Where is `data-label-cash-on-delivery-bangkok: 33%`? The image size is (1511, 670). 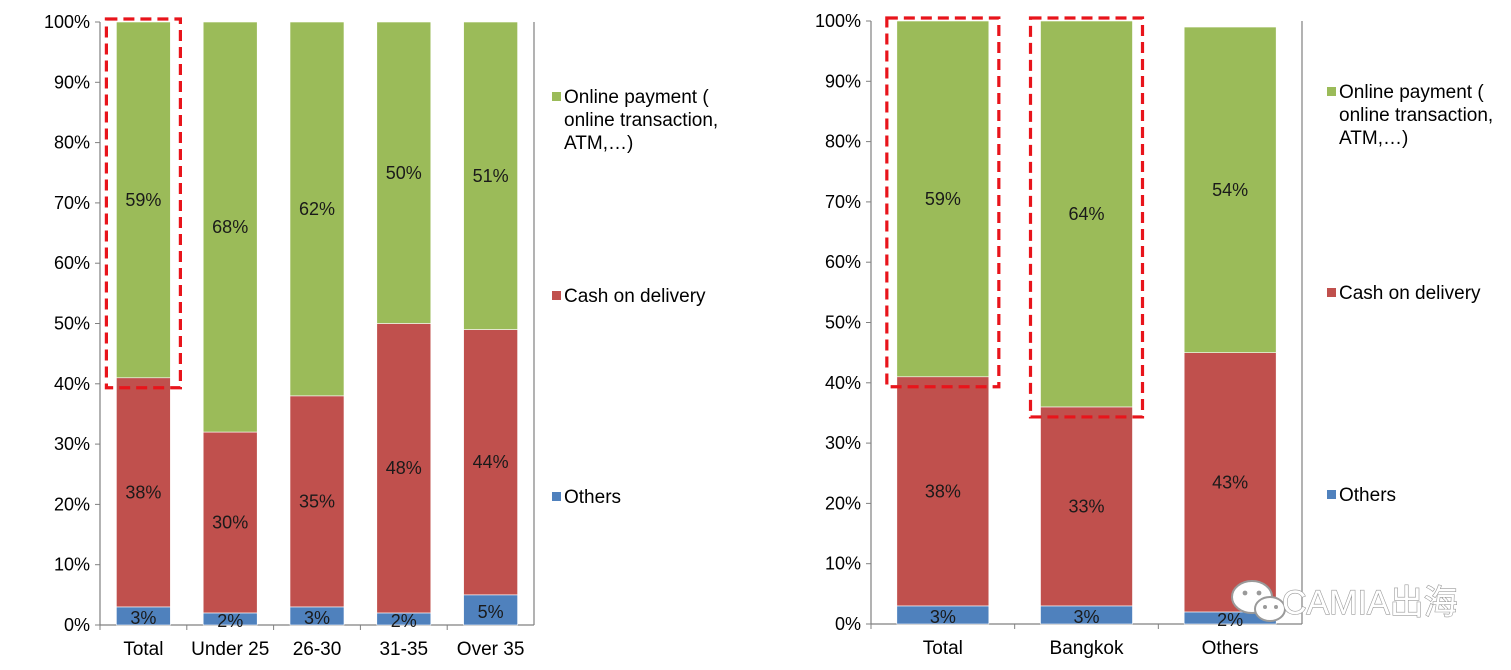
data-label-cash-on-delivery-bangkok: 33% is located at coordinates (1086, 506).